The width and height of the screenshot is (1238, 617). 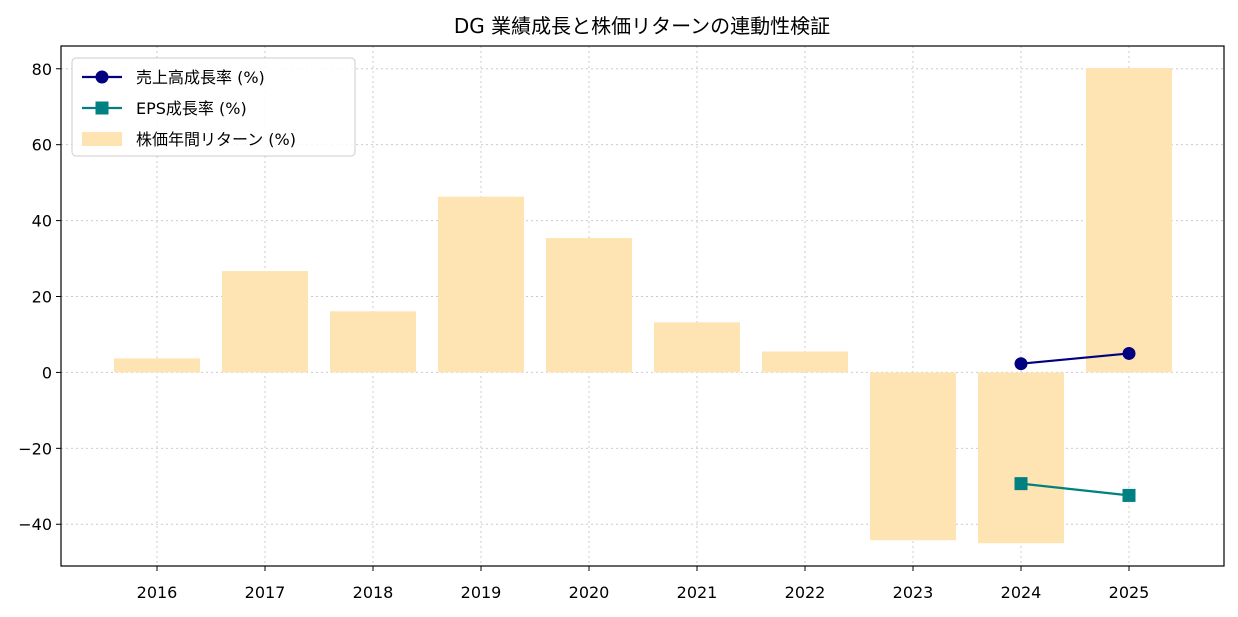 What do you see at coordinates (191, 108) in the screenshot?
I see `legend-label: EPS成長率 (%)` at bounding box center [191, 108].